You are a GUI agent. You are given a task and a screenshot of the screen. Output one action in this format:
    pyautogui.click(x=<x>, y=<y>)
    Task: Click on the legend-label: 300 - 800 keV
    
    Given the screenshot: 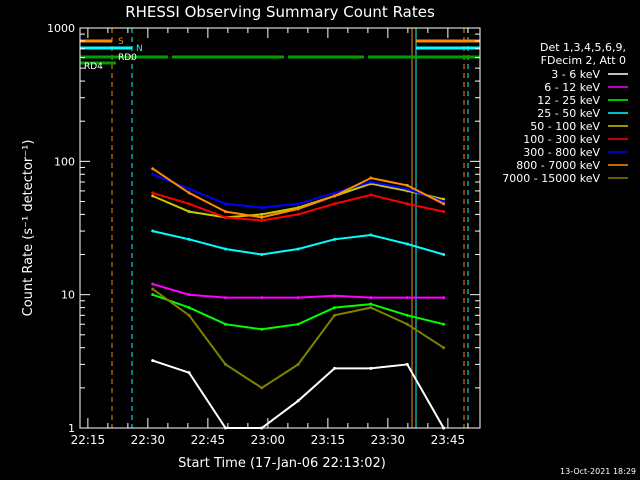 What is the action you would take?
    pyautogui.click(x=561, y=152)
    